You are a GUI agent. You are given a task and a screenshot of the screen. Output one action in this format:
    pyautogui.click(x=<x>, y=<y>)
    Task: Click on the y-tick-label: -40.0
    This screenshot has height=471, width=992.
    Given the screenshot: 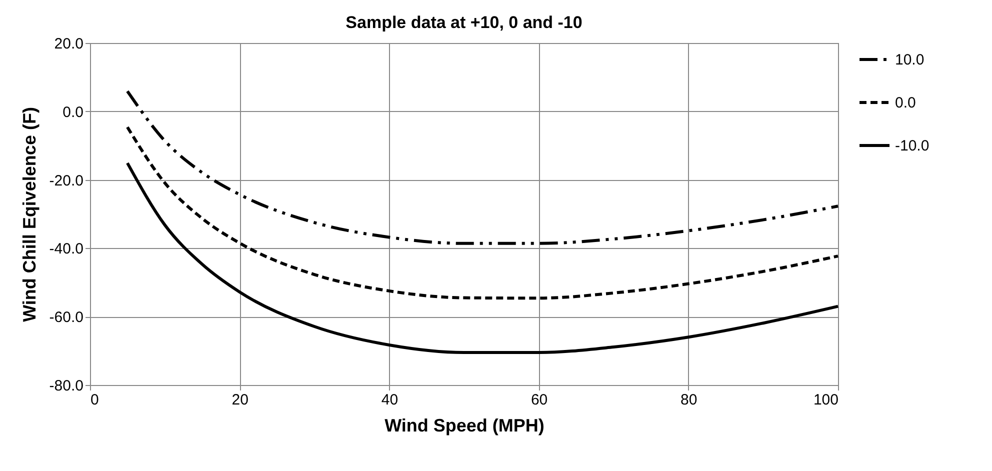 What is the action you would take?
    pyautogui.click(x=66, y=249)
    